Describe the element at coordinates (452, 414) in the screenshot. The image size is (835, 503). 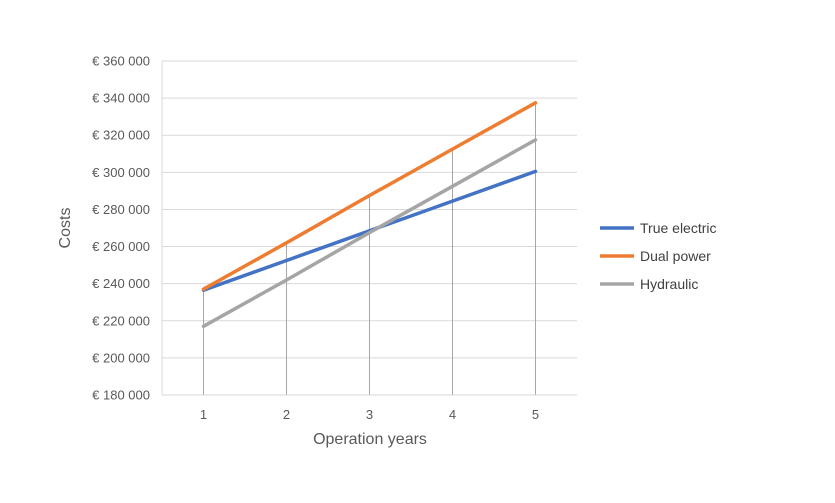
I see `x-tick-label: 4` at that location.